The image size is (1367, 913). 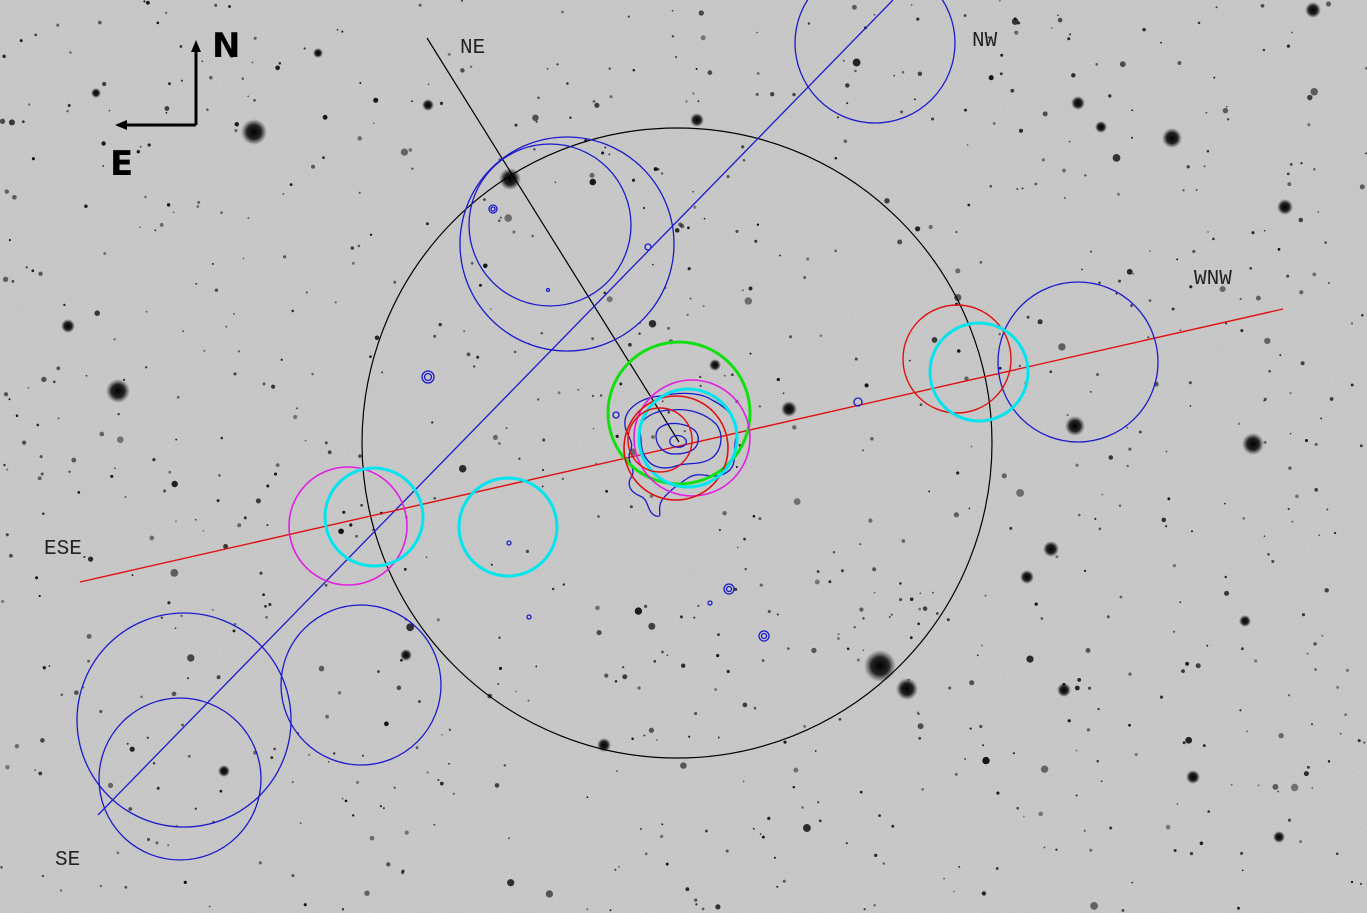 I want to click on label-ese: ESE, so click(x=63, y=549).